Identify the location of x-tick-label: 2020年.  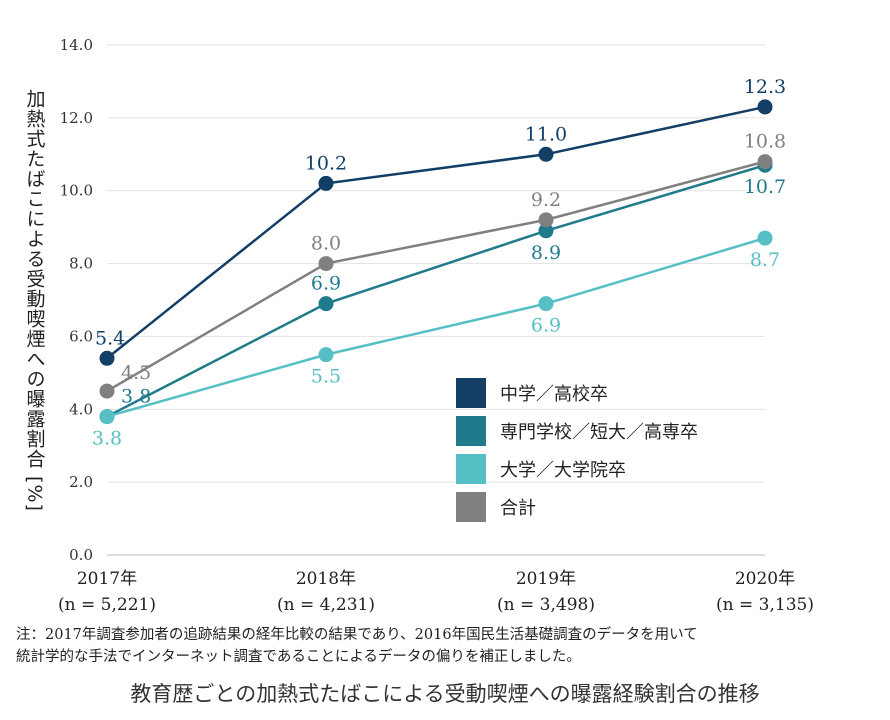
(765, 579).